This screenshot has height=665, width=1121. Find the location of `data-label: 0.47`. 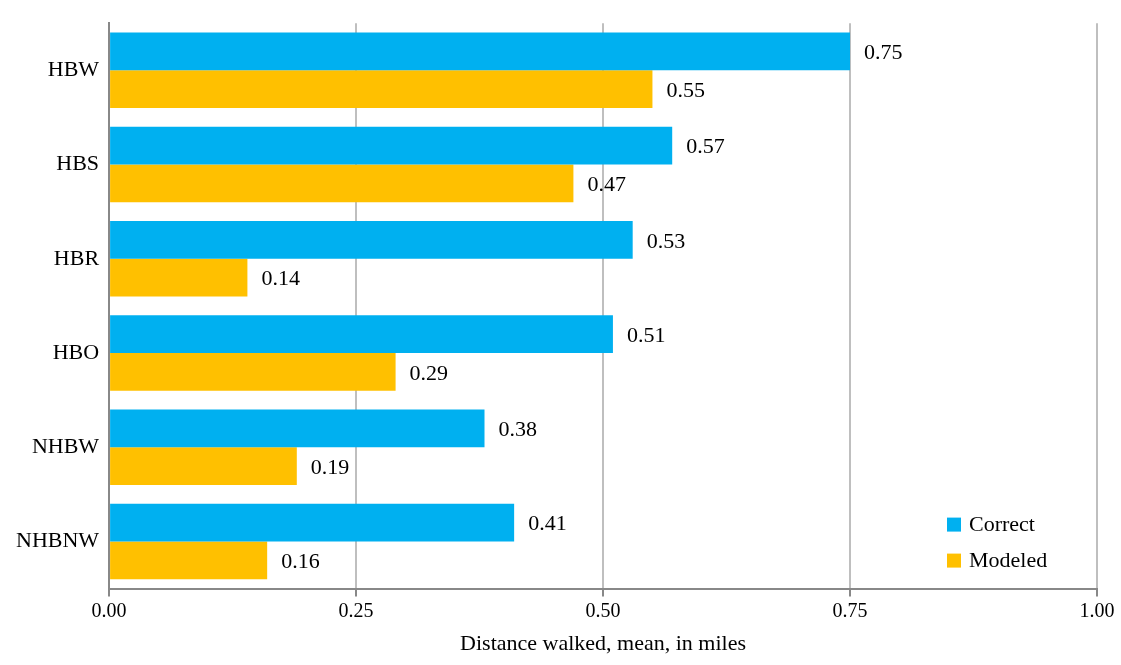

data-label: 0.47 is located at coordinates (606, 184).